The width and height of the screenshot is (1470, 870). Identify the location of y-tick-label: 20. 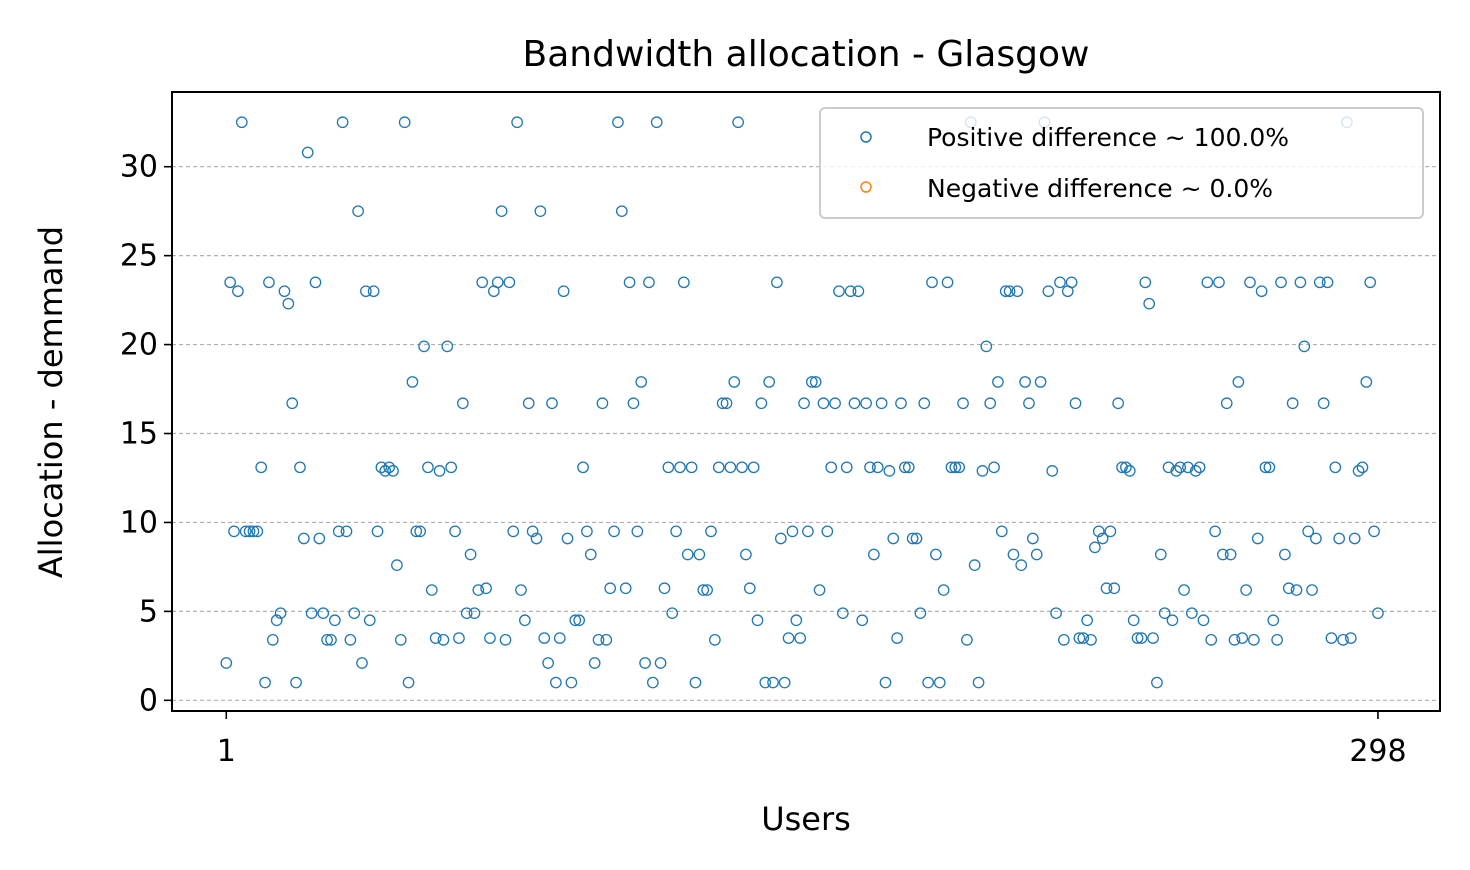
(139, 345).